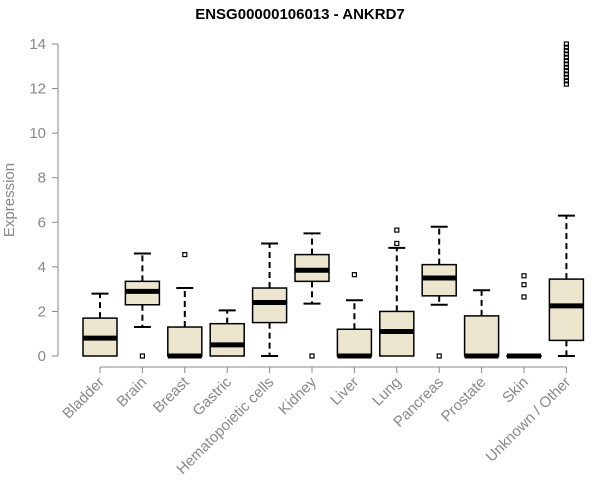 This screenshot has width=600, height=500. I want to click on x-tick-label: Skin, so click(515, 390).